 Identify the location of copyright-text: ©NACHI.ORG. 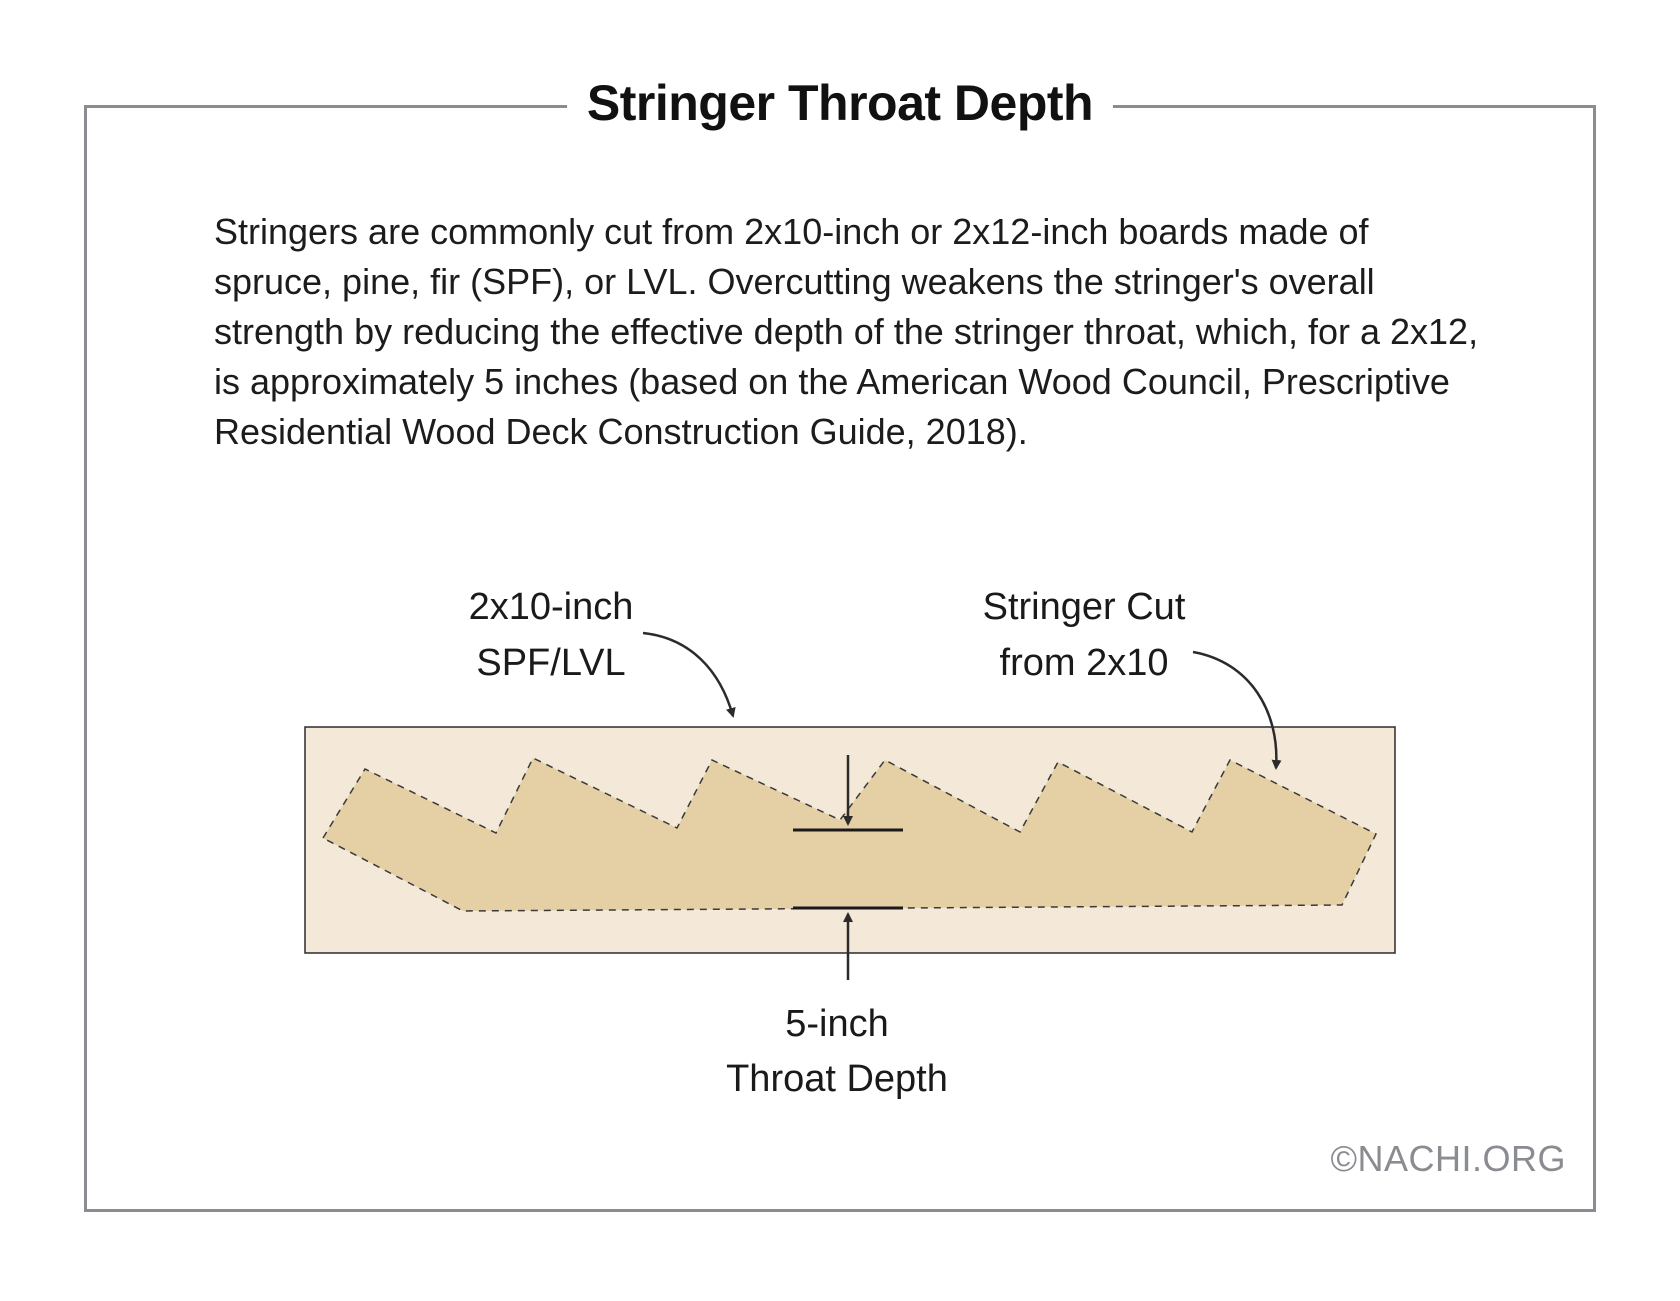
(1448, 1158).